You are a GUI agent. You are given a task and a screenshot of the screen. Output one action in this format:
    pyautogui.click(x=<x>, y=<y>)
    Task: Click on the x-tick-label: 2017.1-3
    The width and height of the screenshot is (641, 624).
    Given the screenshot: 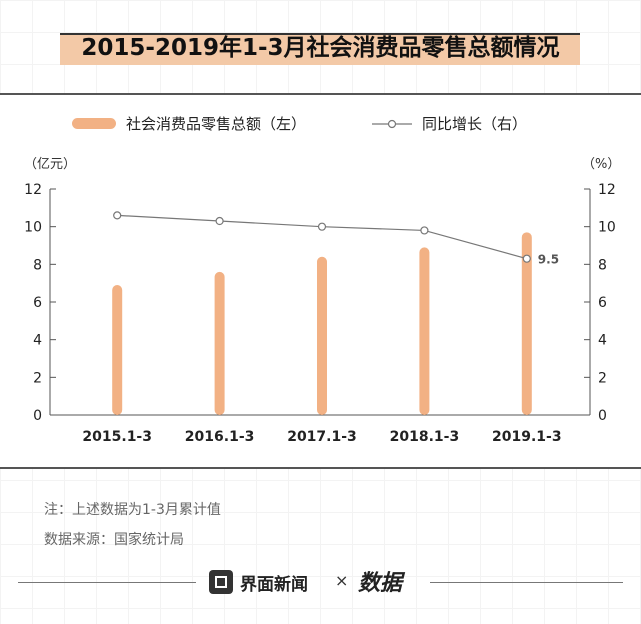 What is the action you would take?
    pyautogui.click(x=322, y=437)
    